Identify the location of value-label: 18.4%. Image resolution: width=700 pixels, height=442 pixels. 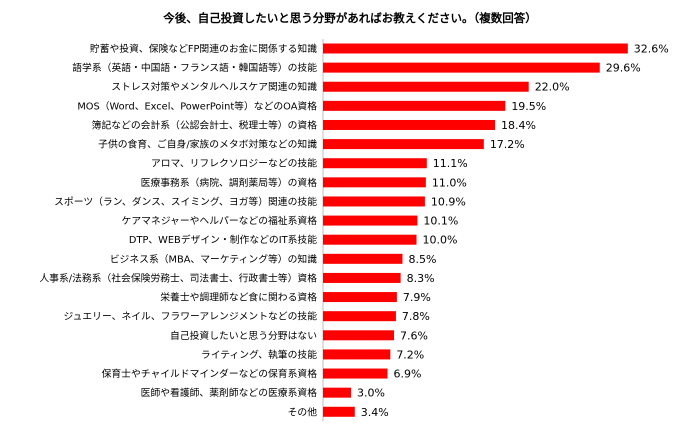
(518, 125).